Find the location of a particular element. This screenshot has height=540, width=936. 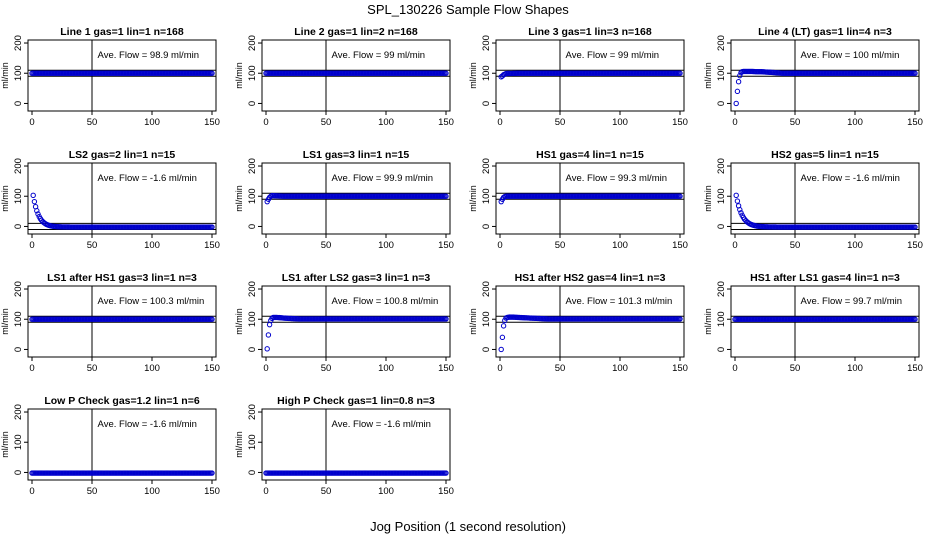

panel-title: LS2 gas=2 lin=1 n=15 is located at coordinates (122, 155).